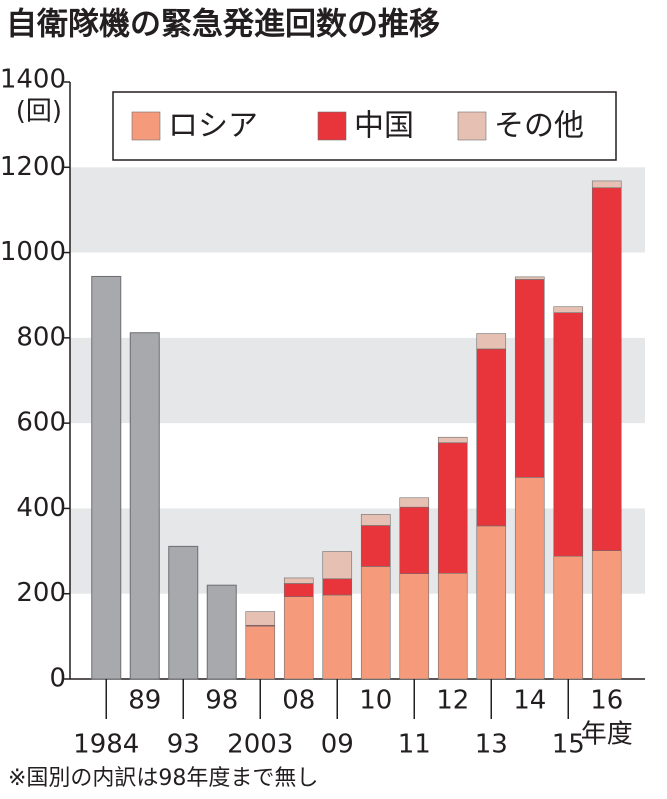 The image size is (667, 799). What do you see at coordinates (41, 593) in the screenshot?
I see `y-tick-label: 200` at bounding box center [41, 593].